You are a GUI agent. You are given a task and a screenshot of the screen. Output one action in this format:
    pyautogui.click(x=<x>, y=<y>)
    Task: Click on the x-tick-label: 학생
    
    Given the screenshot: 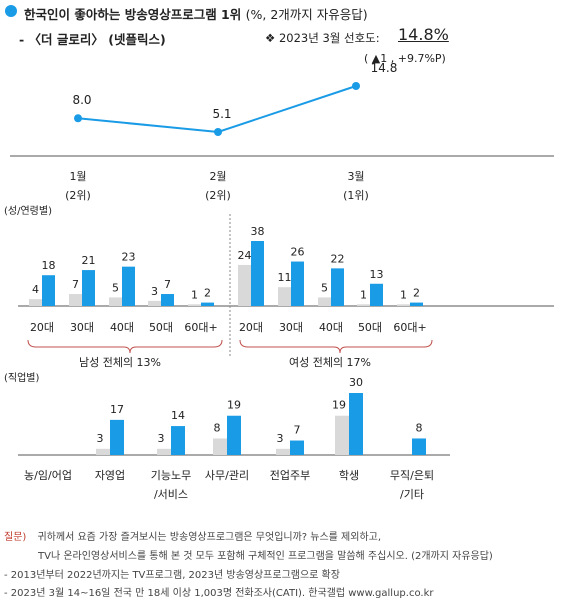 What is the action you would take?
    pyautogui.click(x=349, y=475)
    